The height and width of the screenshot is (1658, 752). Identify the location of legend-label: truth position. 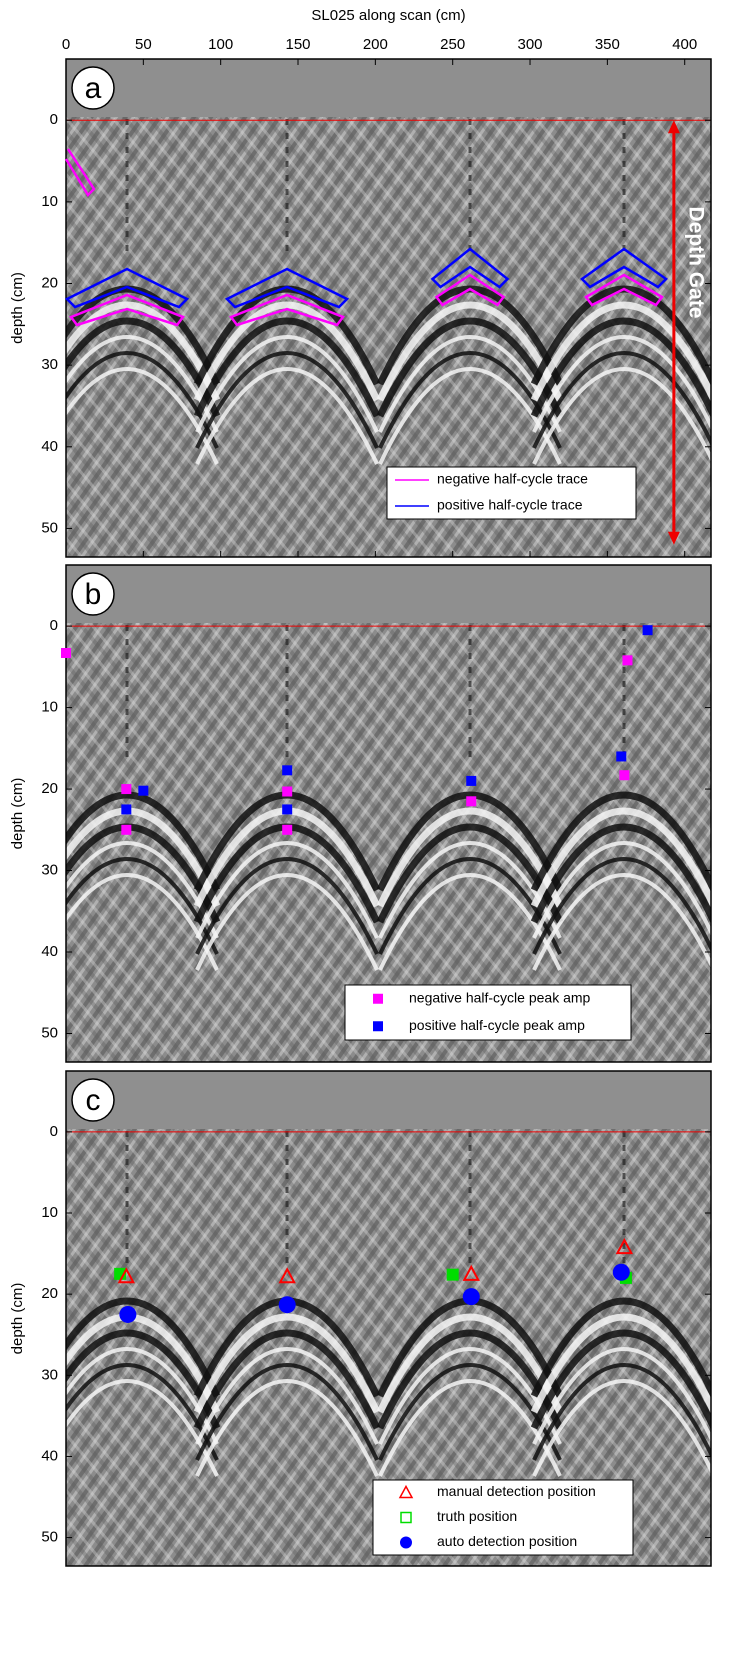
(477, 1516).